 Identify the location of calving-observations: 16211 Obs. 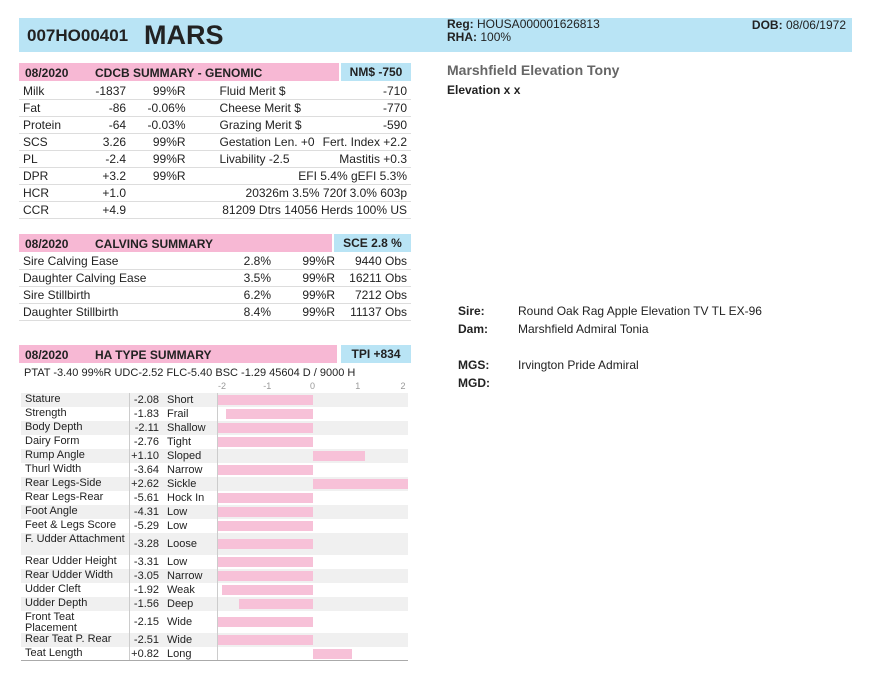
(375, 278).